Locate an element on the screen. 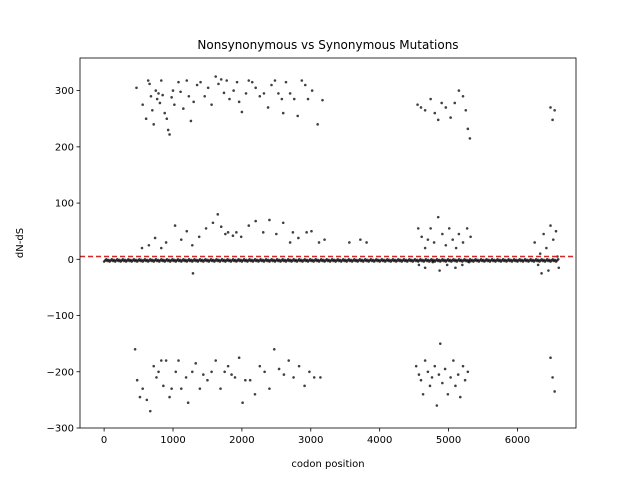  x-tick-label: 6000 is located at coordinates (517, 440).